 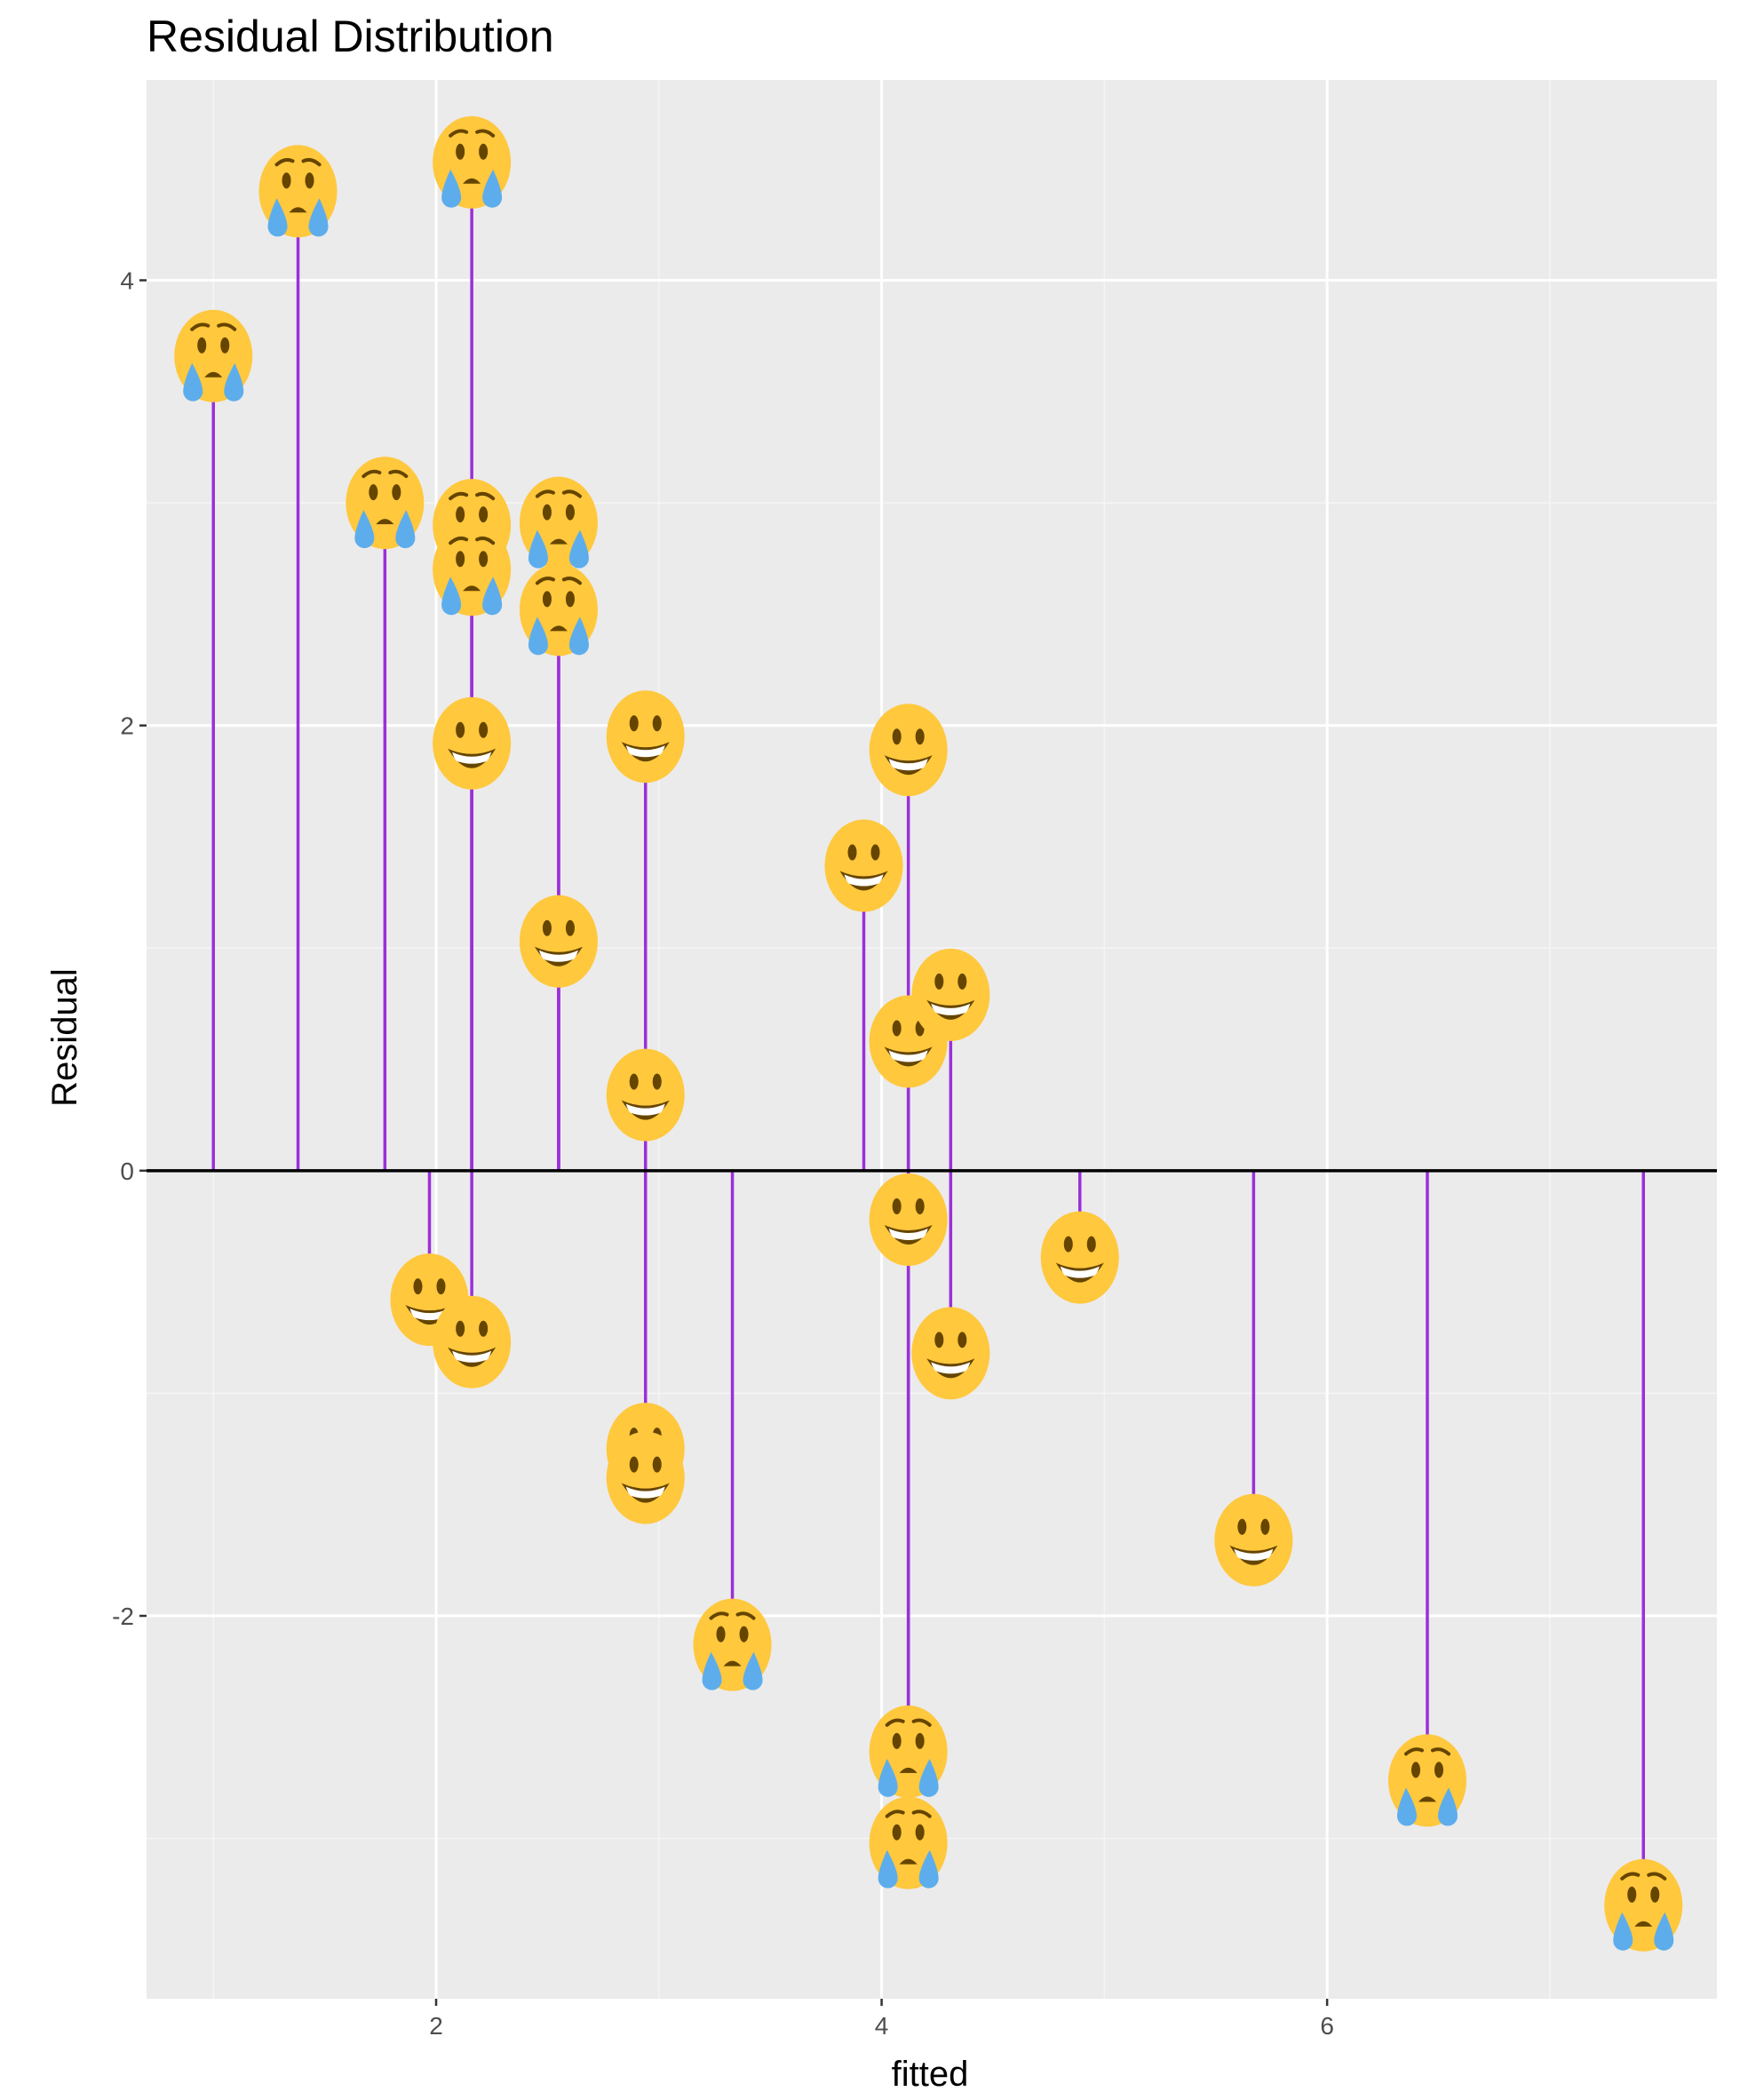 What do you see at coordinates (1327, 2026) in the screenshot?
I see `x-tick-label: 6` at bounding box center [1327, 2026].